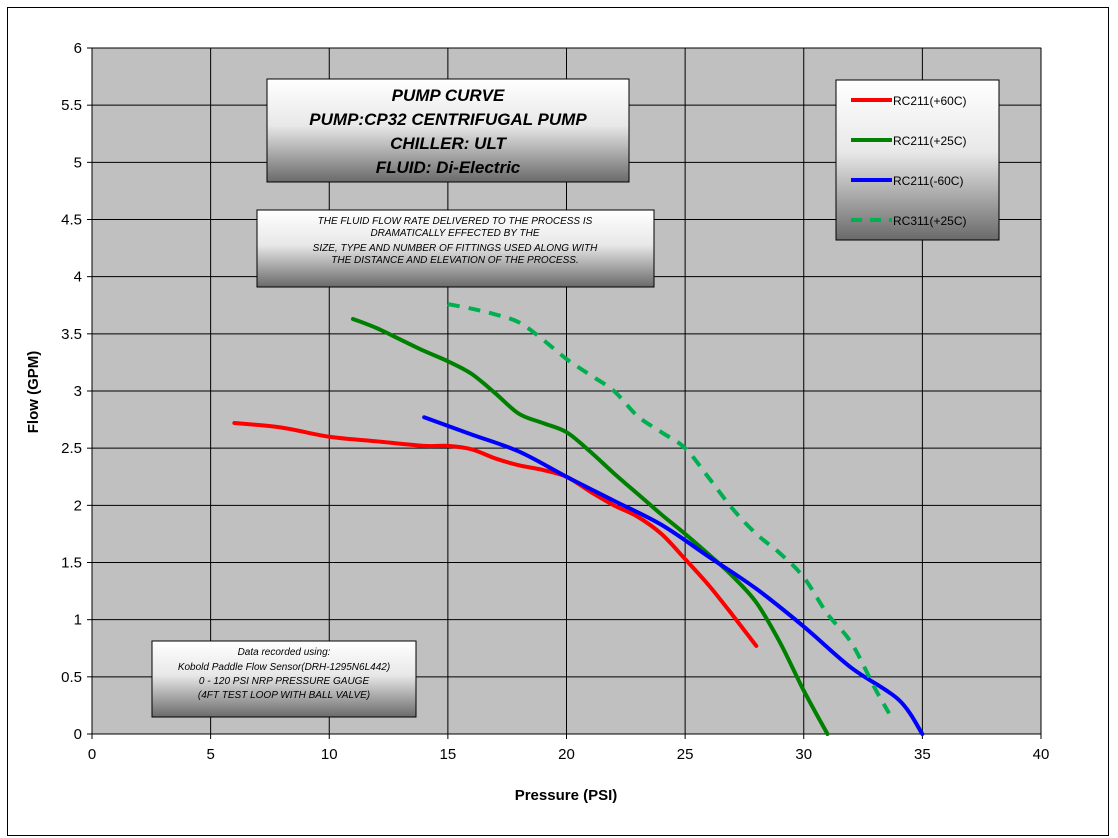 The width and height of the screenshot is (1118, 838). What do you see at coordinates (71, 448) in the screenshot?
I see `y-tick-label: 2.5` at bounding box center [71, 448].